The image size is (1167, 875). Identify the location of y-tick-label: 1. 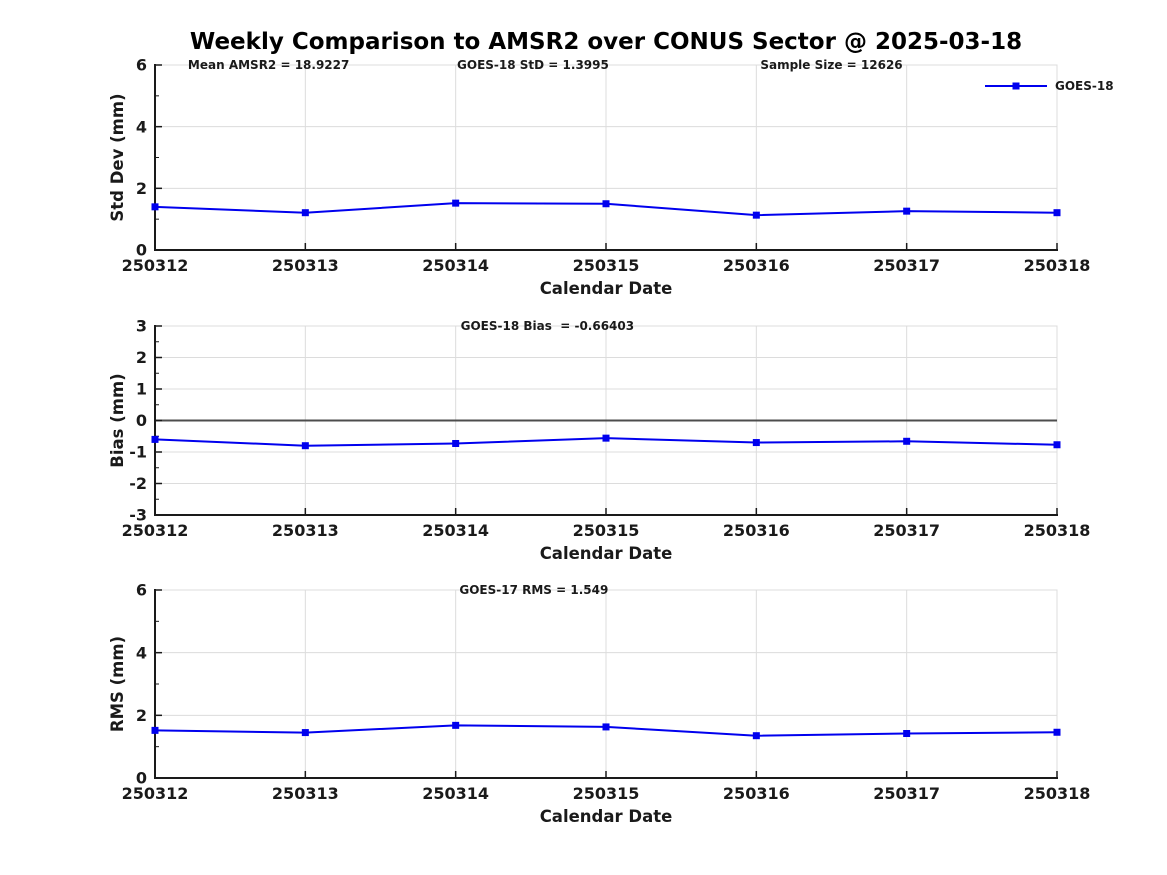
(141, 389).